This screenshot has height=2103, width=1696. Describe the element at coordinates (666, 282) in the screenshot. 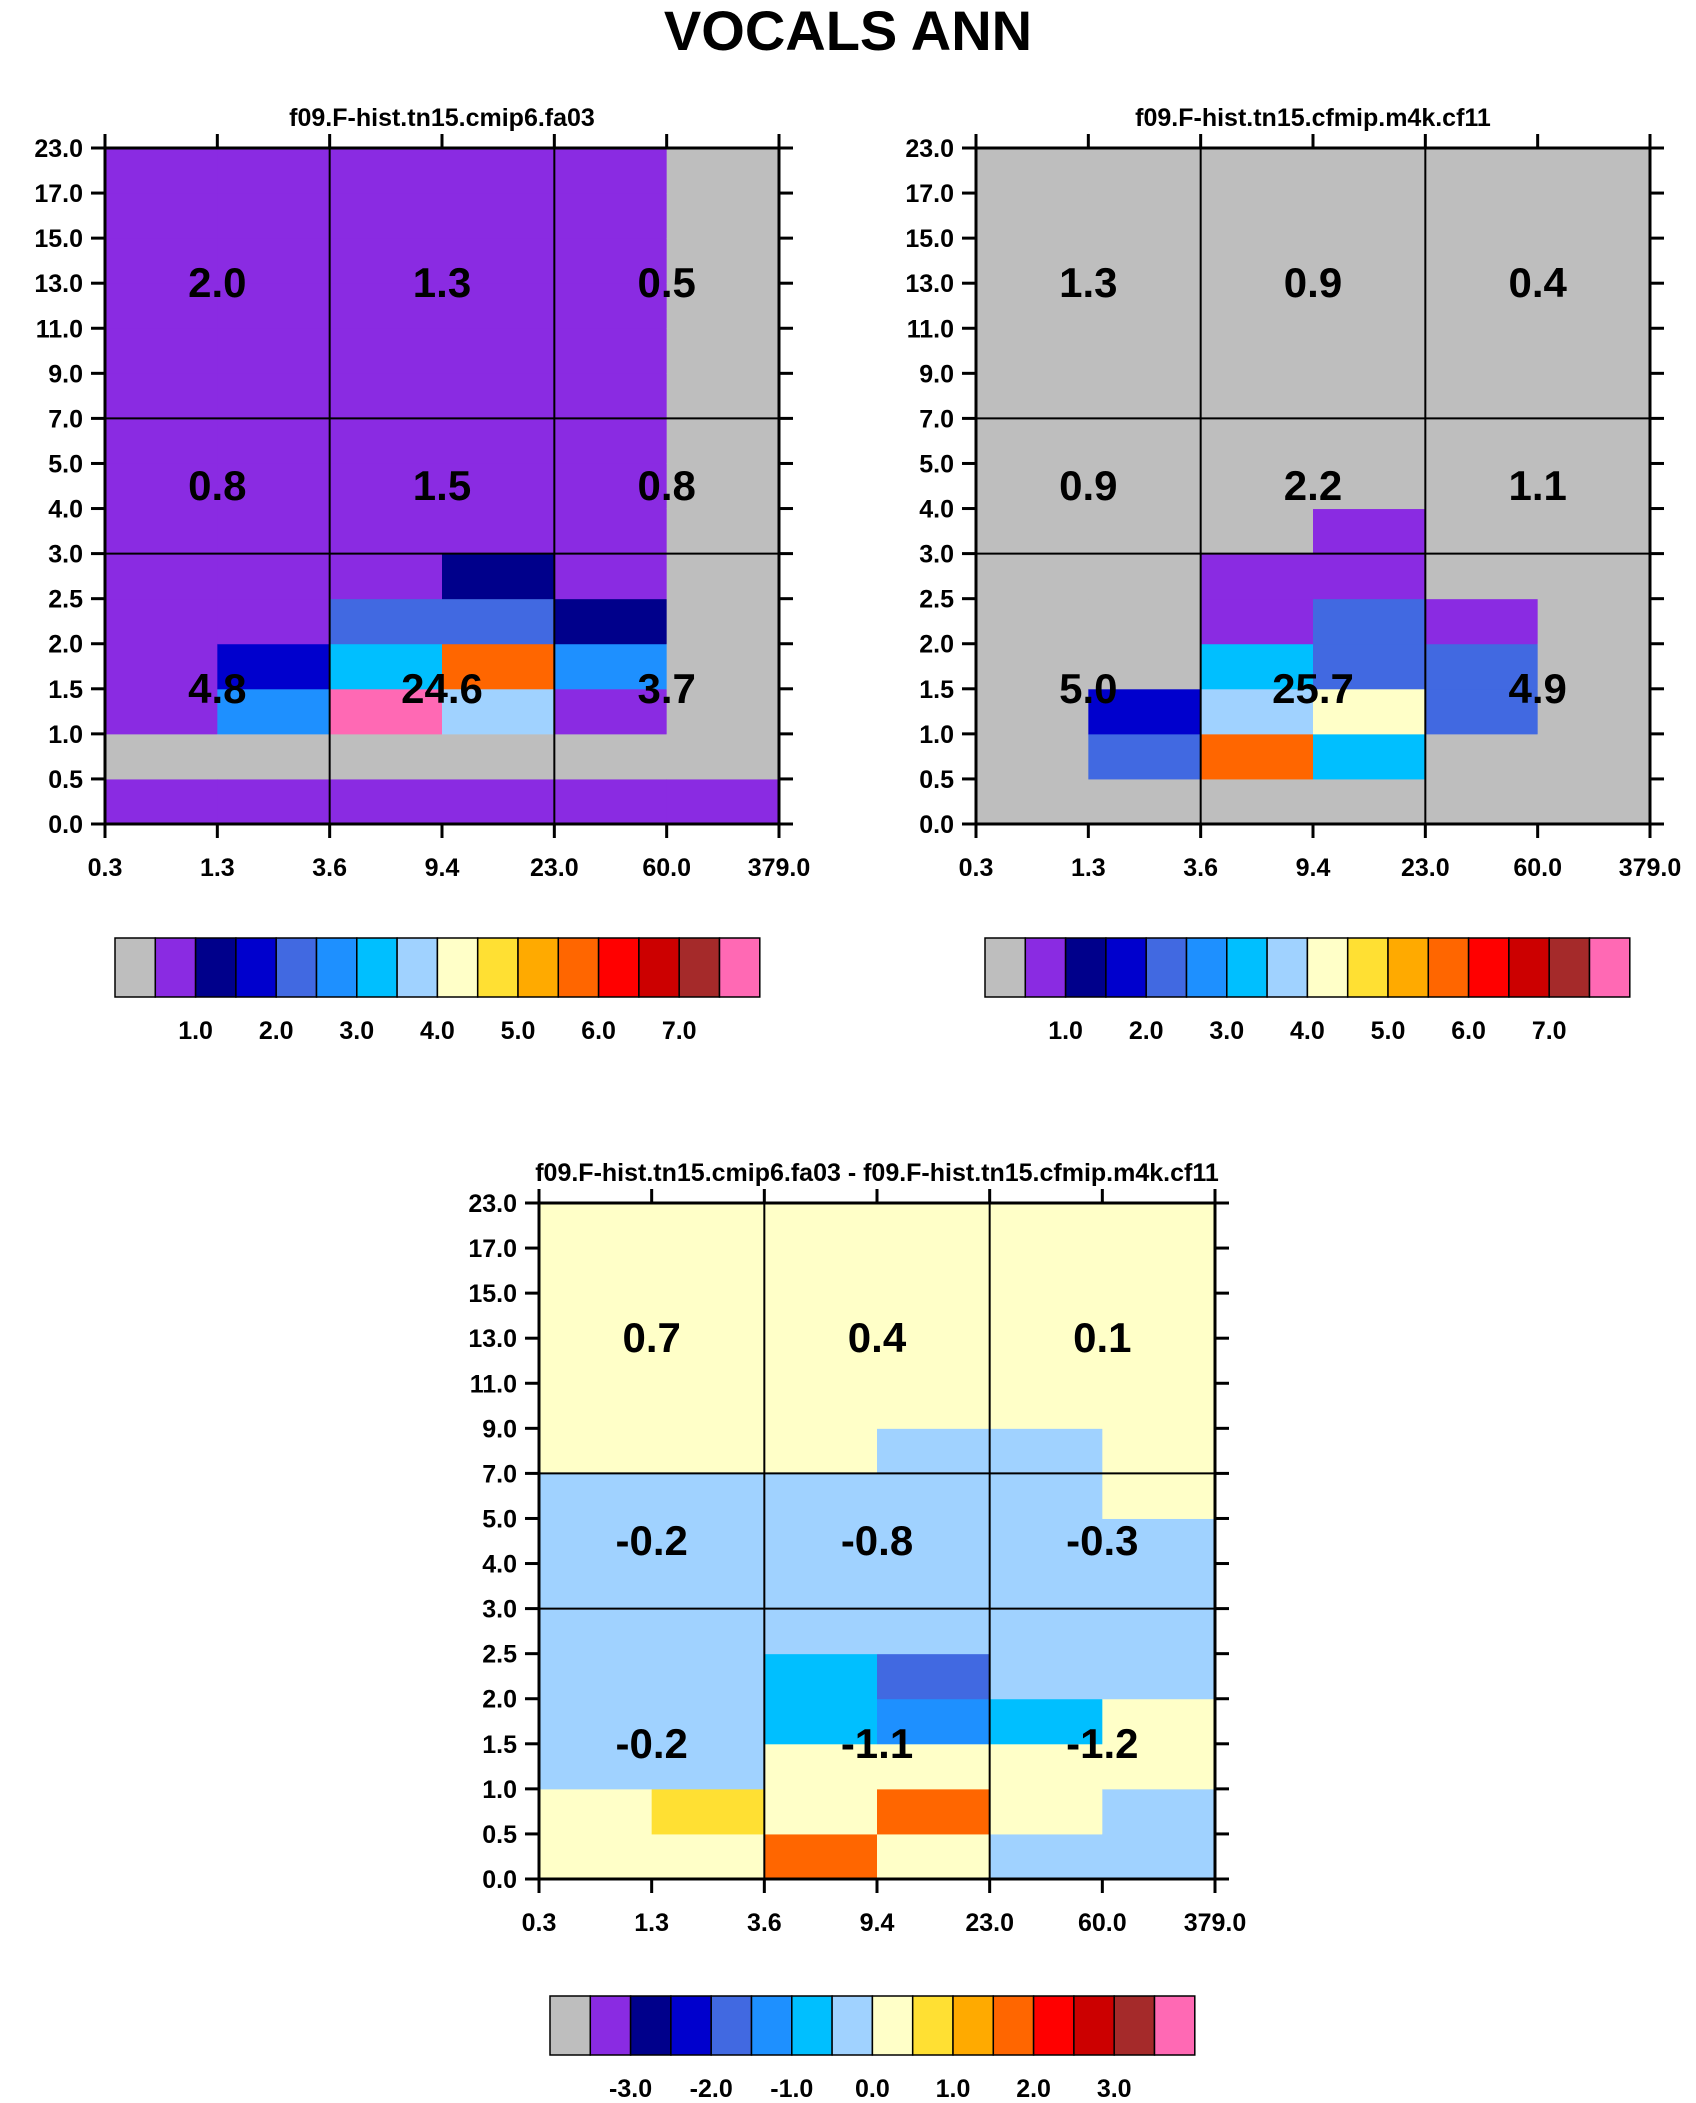

I see `block-value: 0.5` at that location.